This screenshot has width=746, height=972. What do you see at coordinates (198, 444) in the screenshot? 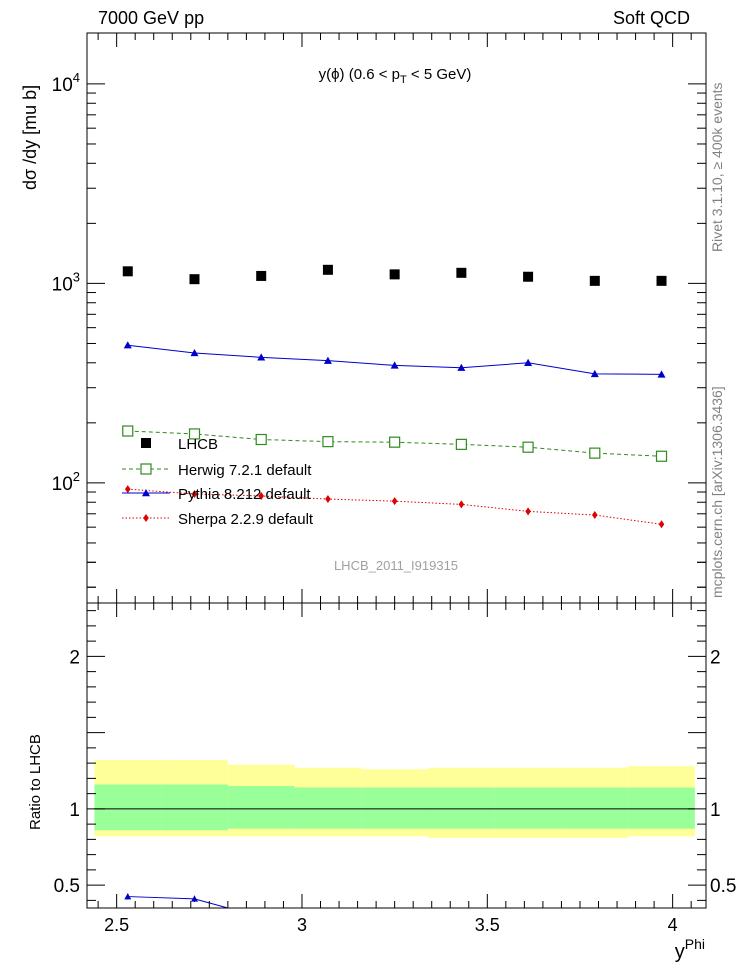
I see `legend-lhcb-label: LHCB` at bounding box center [198, 444].